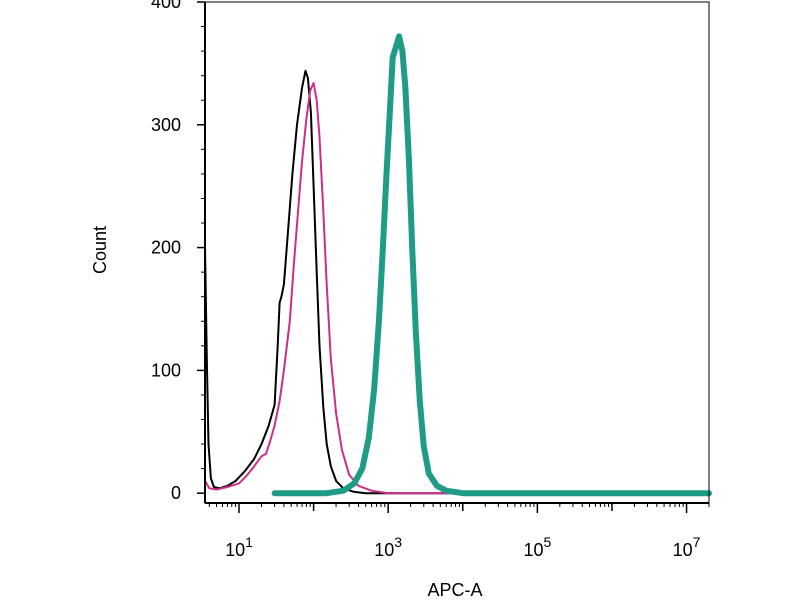 This screenshot has width=800, height=605. I want to click on x-axis-label: APC-A, so click(454, 590).